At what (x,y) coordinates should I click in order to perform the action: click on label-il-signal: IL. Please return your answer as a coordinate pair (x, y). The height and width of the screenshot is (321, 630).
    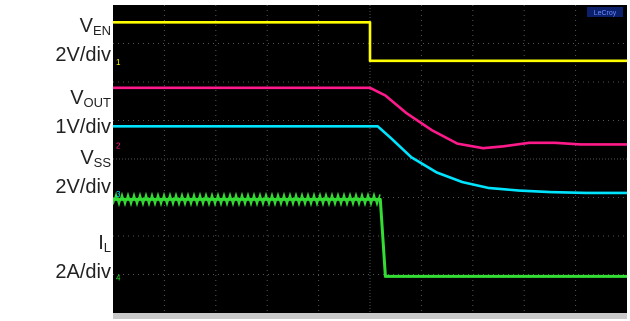
    Looking at the image, I should click on (104, 243).